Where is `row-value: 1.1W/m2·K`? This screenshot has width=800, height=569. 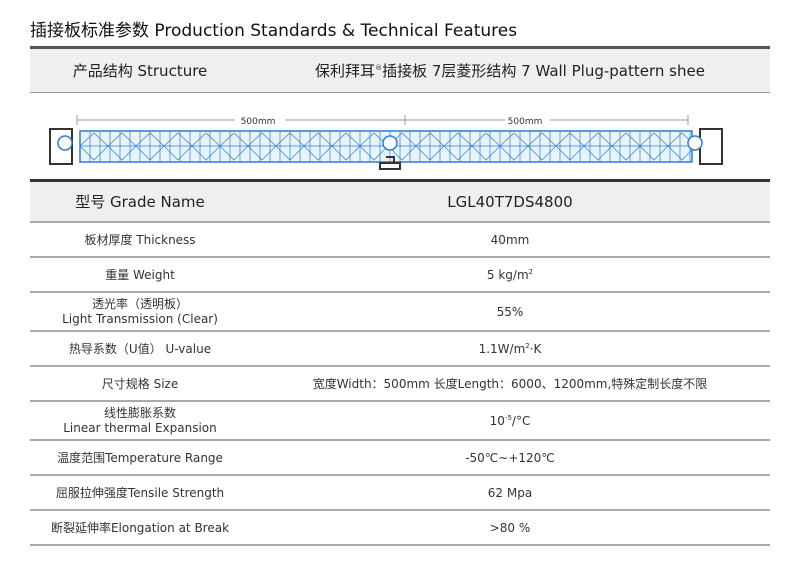
row-value: 1.1W/m2·K is located at coordinates (510, 348).